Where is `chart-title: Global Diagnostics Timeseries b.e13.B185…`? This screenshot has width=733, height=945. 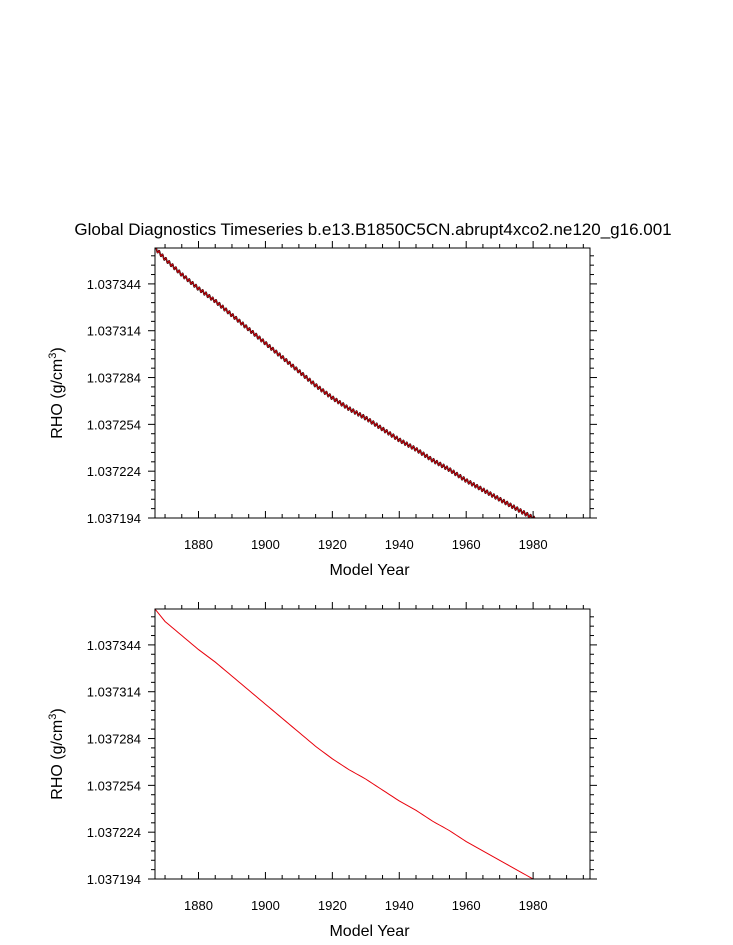 chart-title: Global Diagnostics Timeseries b.e13.B185… is located at coordinates (372, 229).